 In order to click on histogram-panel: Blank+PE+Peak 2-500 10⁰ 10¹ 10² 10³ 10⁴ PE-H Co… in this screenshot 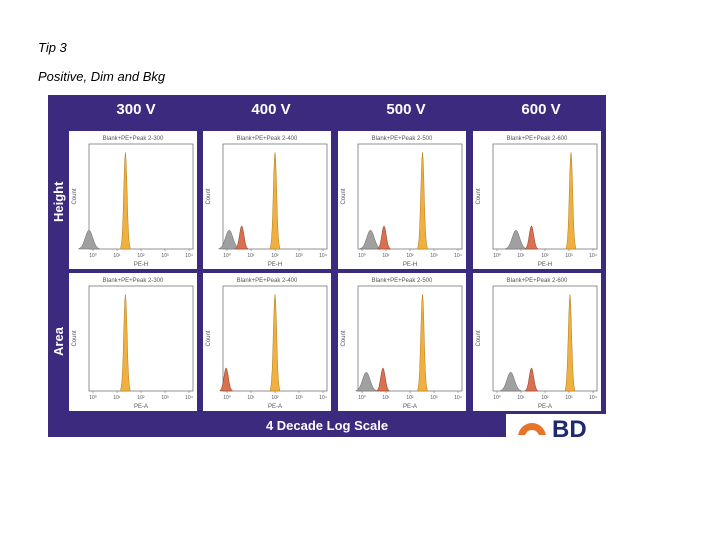, I will do `click(402, 200)`.